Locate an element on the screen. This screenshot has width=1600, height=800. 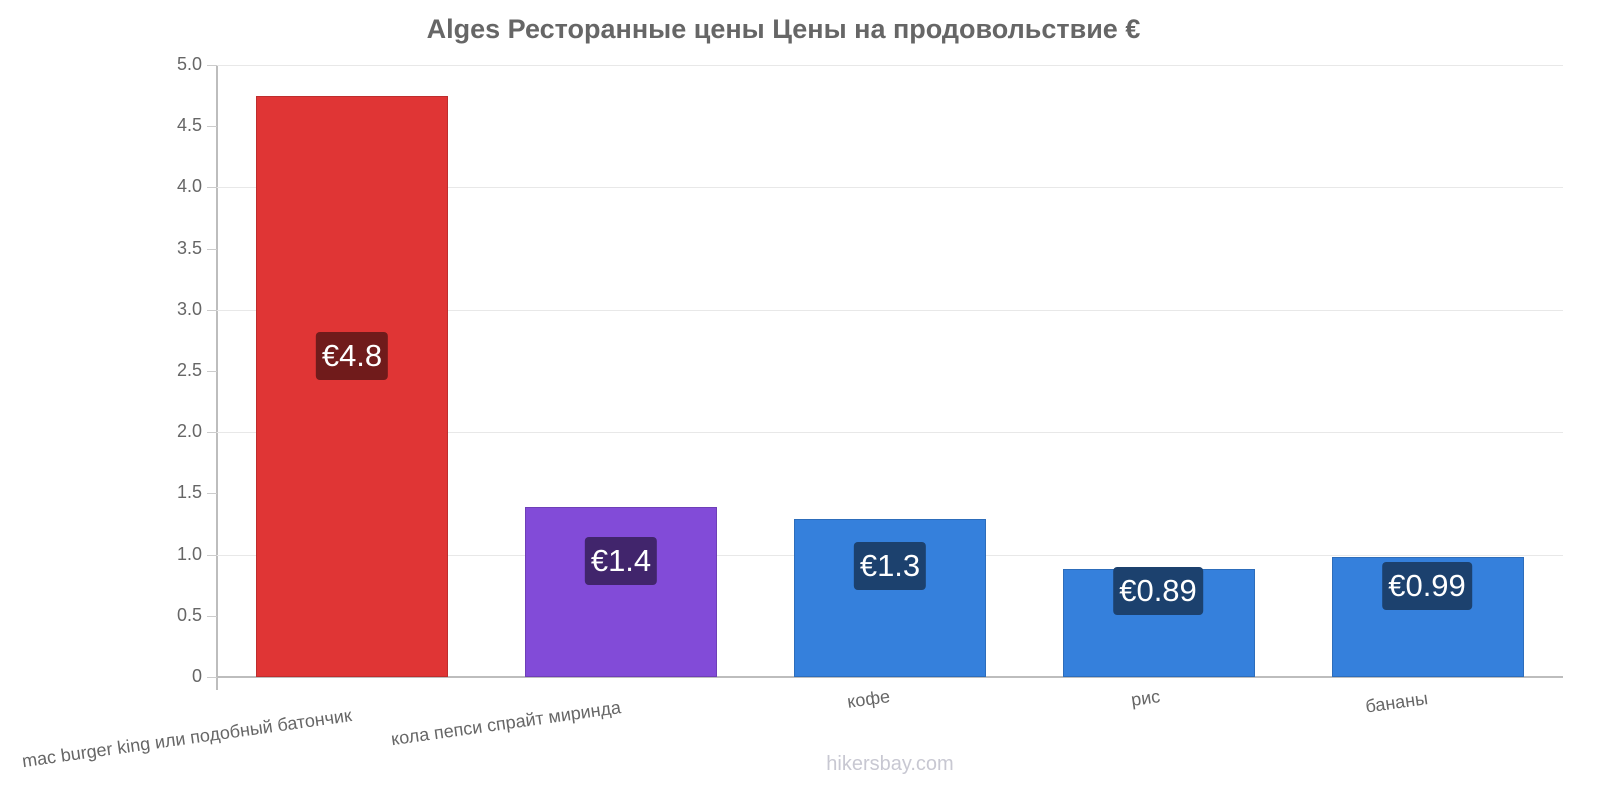
y-tick-label: 5.0 is located at coordinates (189, 64).